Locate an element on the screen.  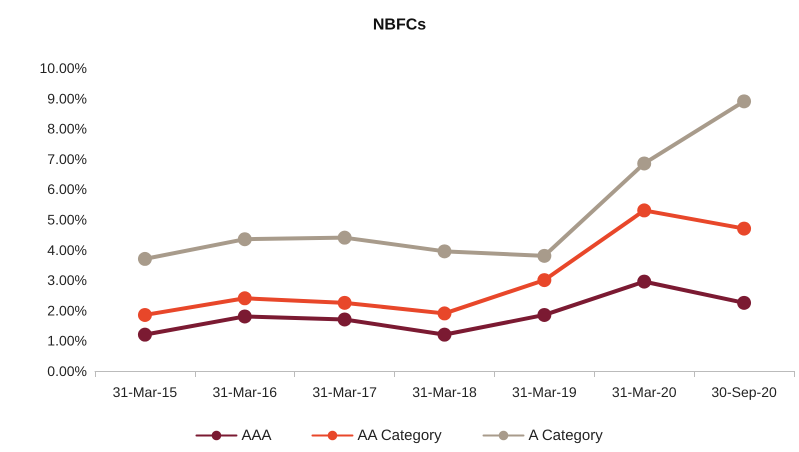
legend-label: A Category is located at coordinates (566, 435).